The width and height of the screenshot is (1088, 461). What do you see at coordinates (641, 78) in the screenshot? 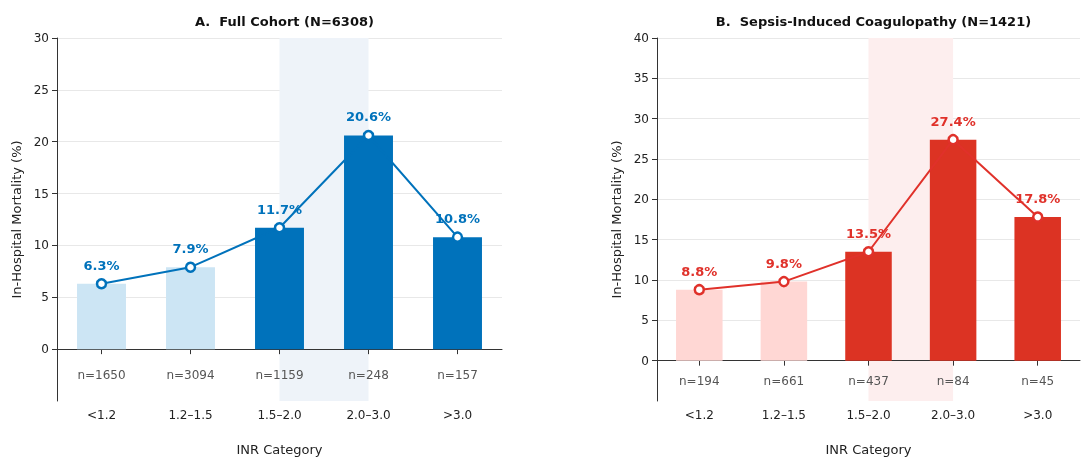
I see `y-tick-label: 35` at bounding box center [641, 78].